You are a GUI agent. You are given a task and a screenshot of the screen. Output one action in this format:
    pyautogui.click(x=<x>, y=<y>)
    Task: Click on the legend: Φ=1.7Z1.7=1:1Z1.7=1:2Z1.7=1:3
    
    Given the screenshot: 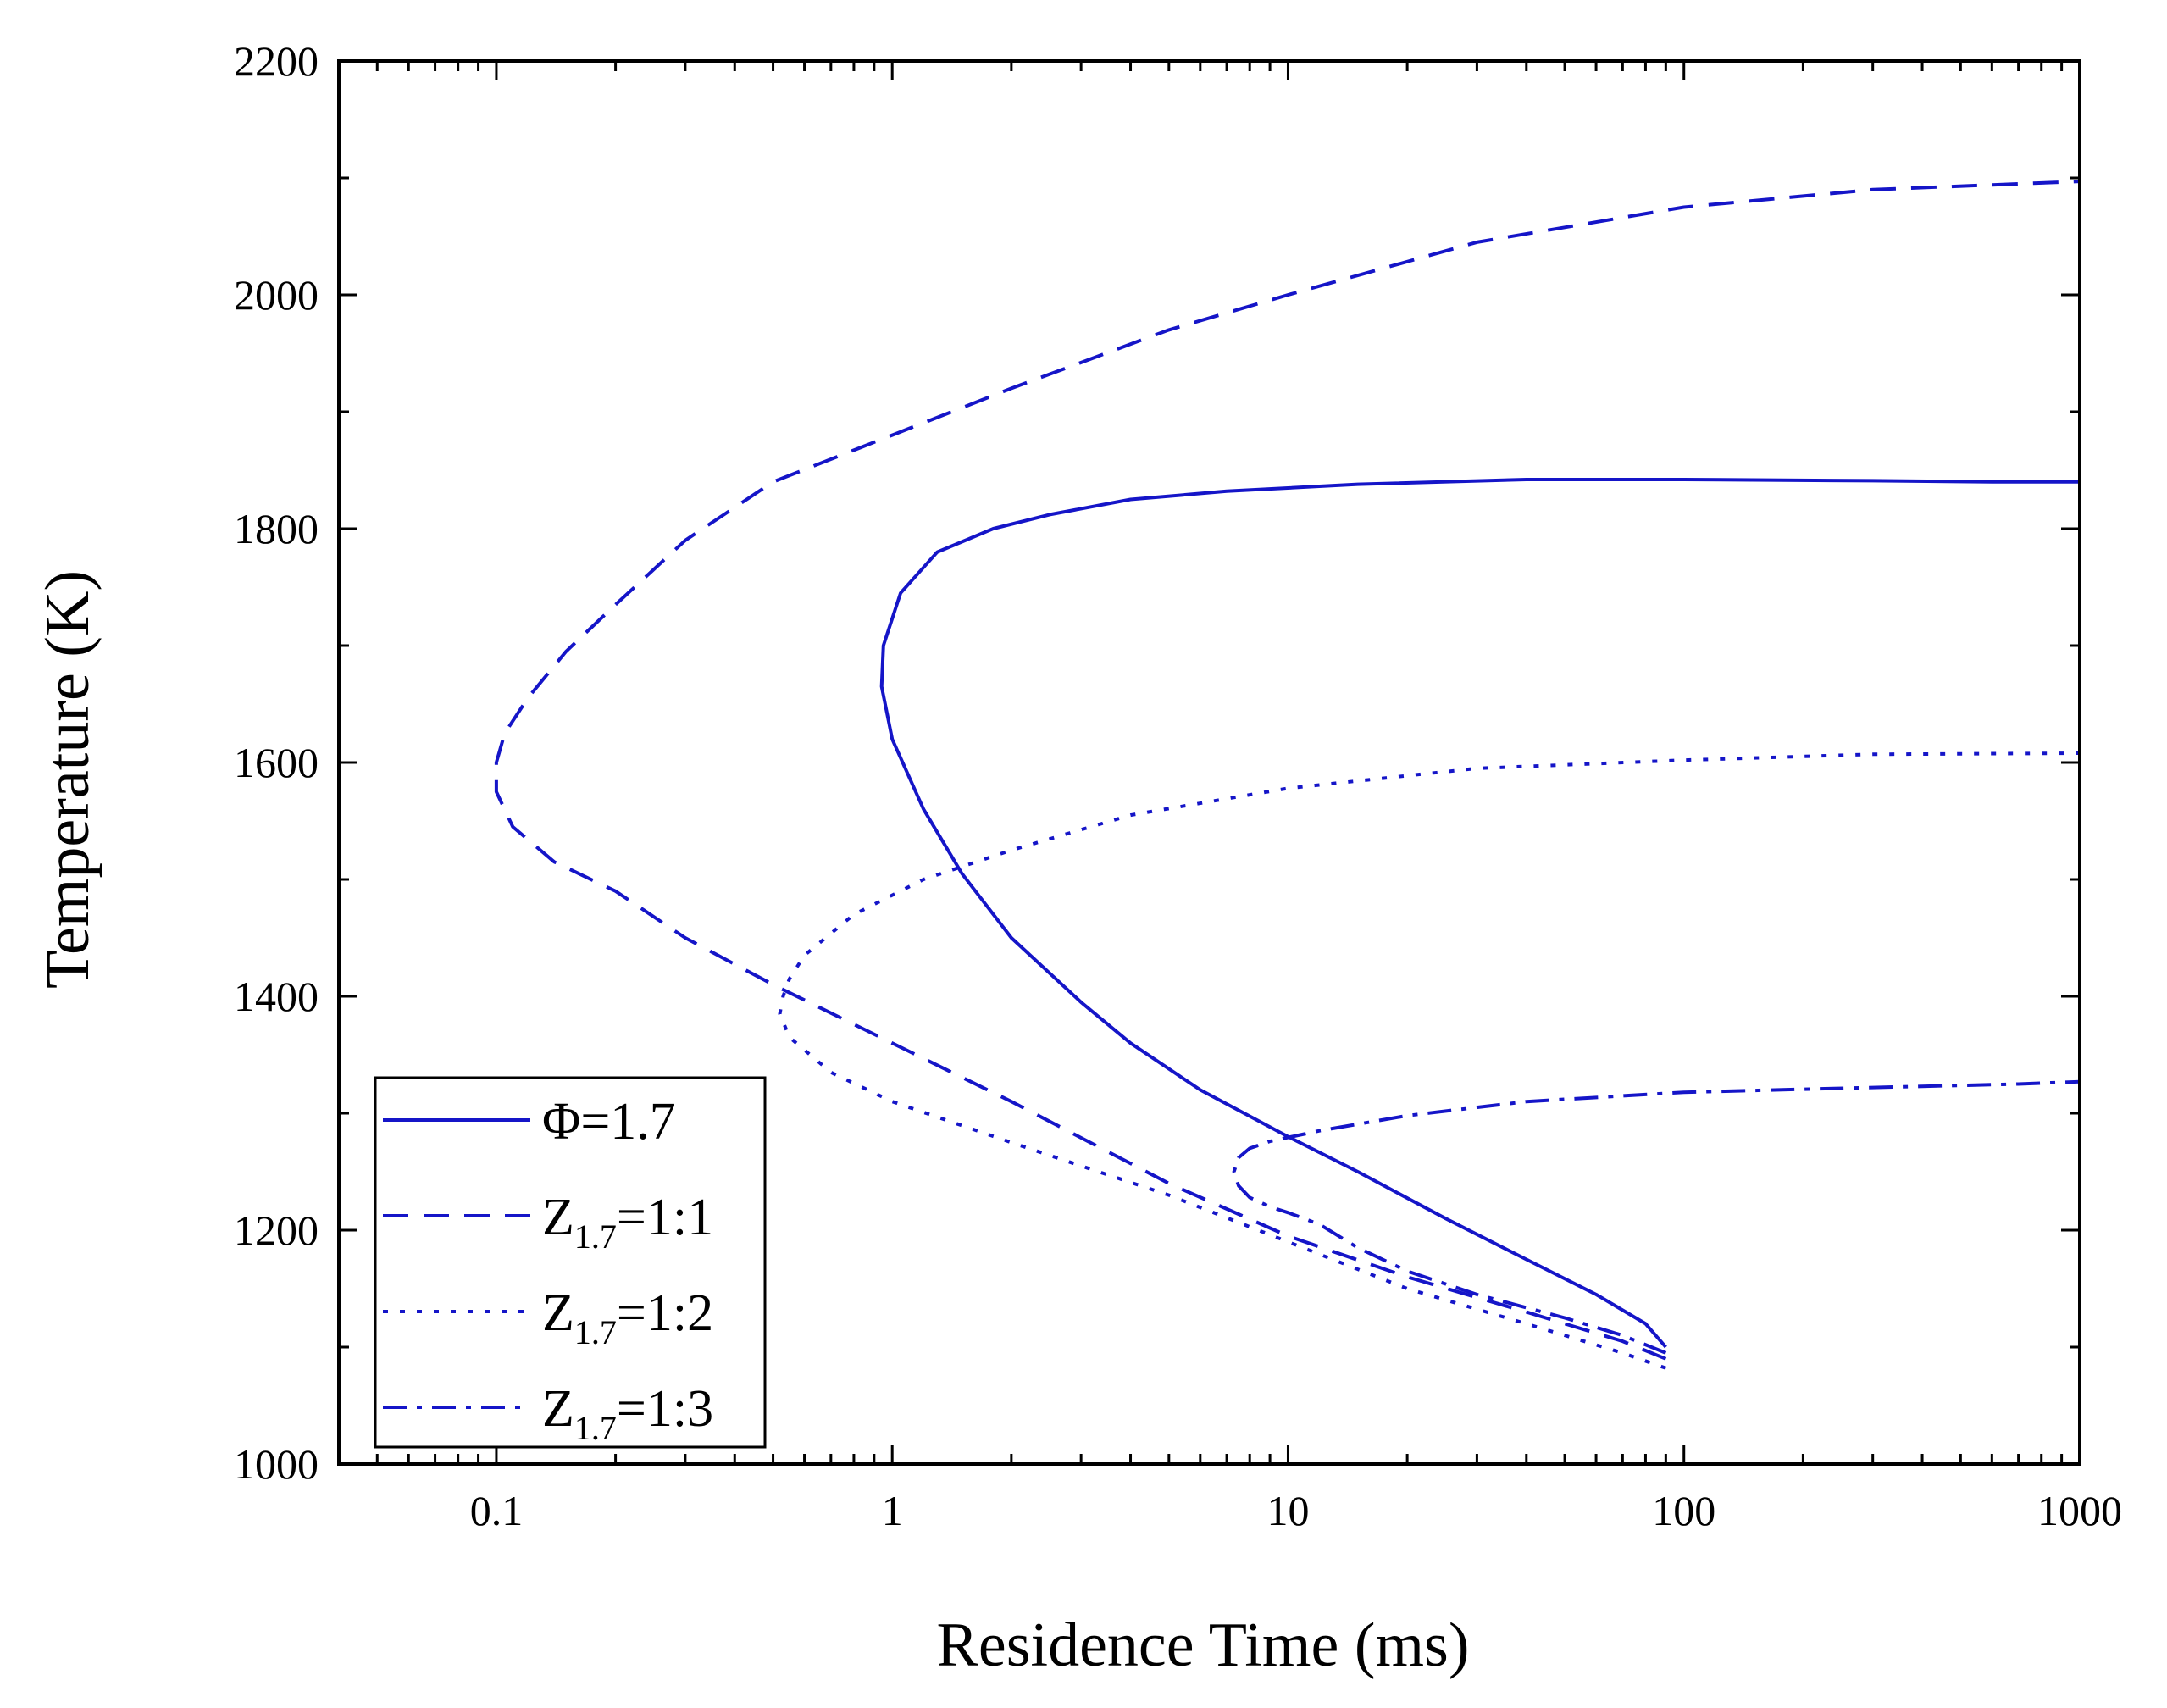 What is the action you would take?
    pyautogui.click(x=570, y=1262)
    